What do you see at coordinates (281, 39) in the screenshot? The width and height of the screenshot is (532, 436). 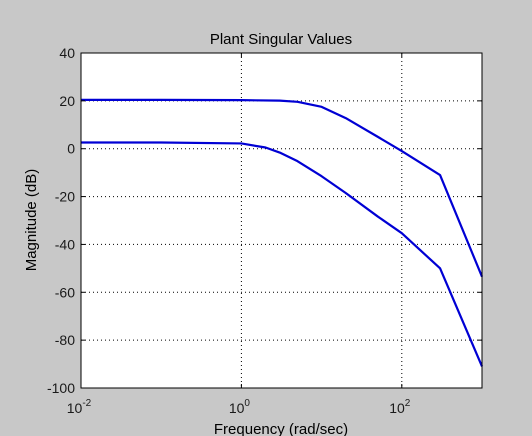 I see `chart-title: Plant Singular Values` at bounding box center [281, 39].